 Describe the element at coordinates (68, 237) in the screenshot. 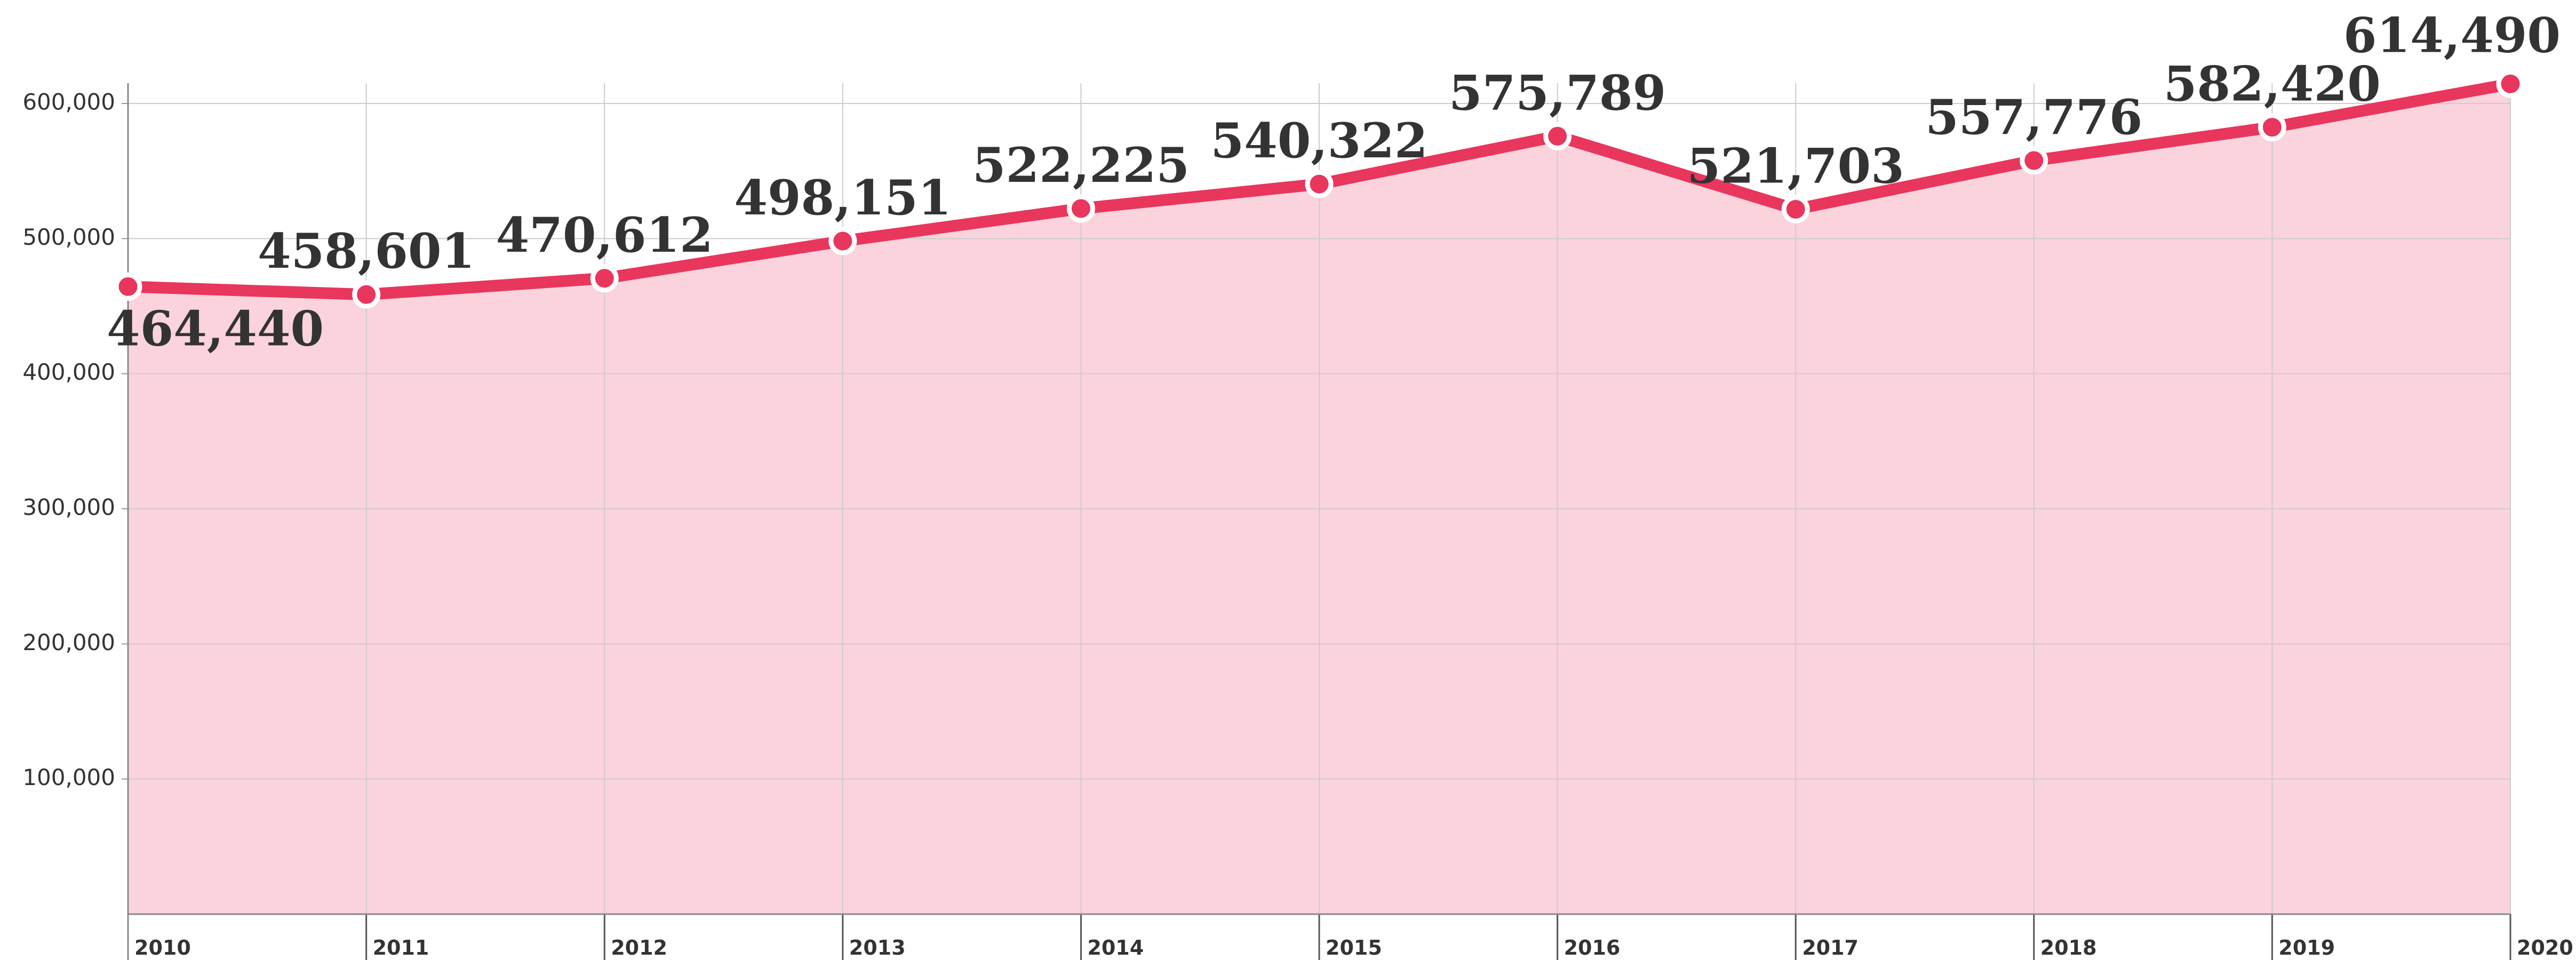

I see `y-tick-label: 500,000` at that location.